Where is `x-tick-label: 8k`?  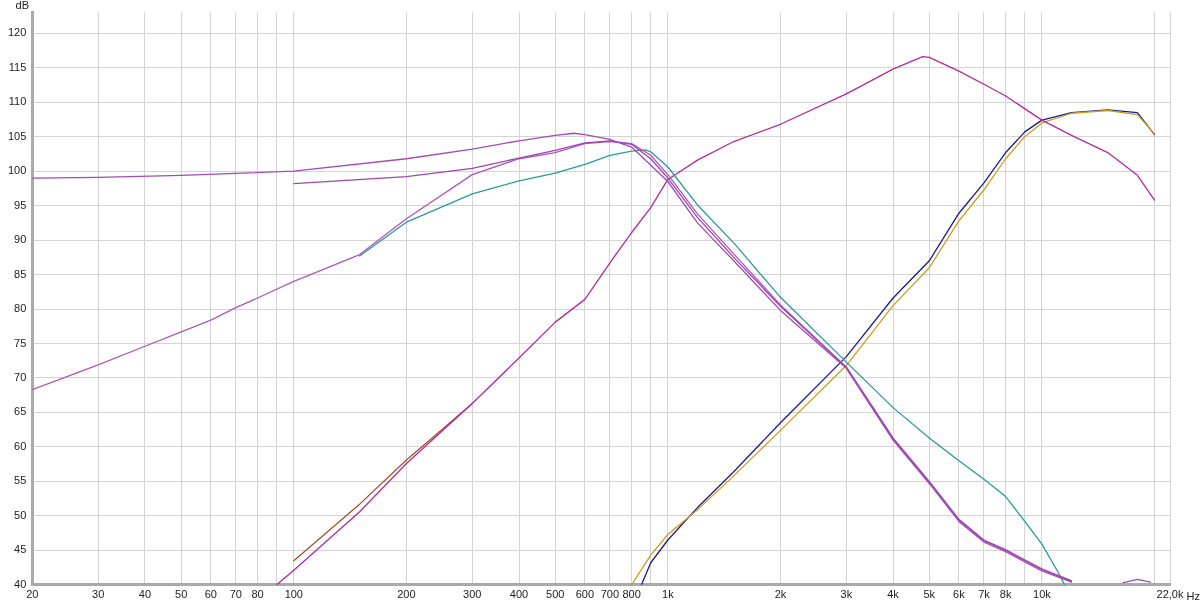
x-tick-label: 8k is located at coordinates (1005, 594).